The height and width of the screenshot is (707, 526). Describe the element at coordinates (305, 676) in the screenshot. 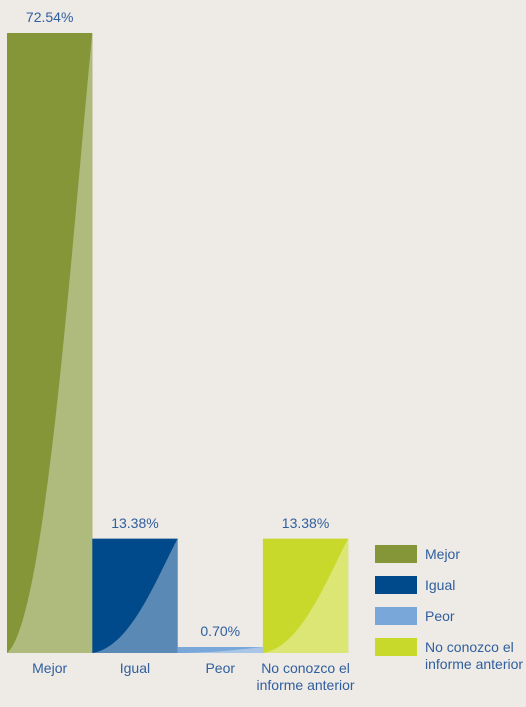

I see `x-tick-label: No conozco el informe anterior` at that location.